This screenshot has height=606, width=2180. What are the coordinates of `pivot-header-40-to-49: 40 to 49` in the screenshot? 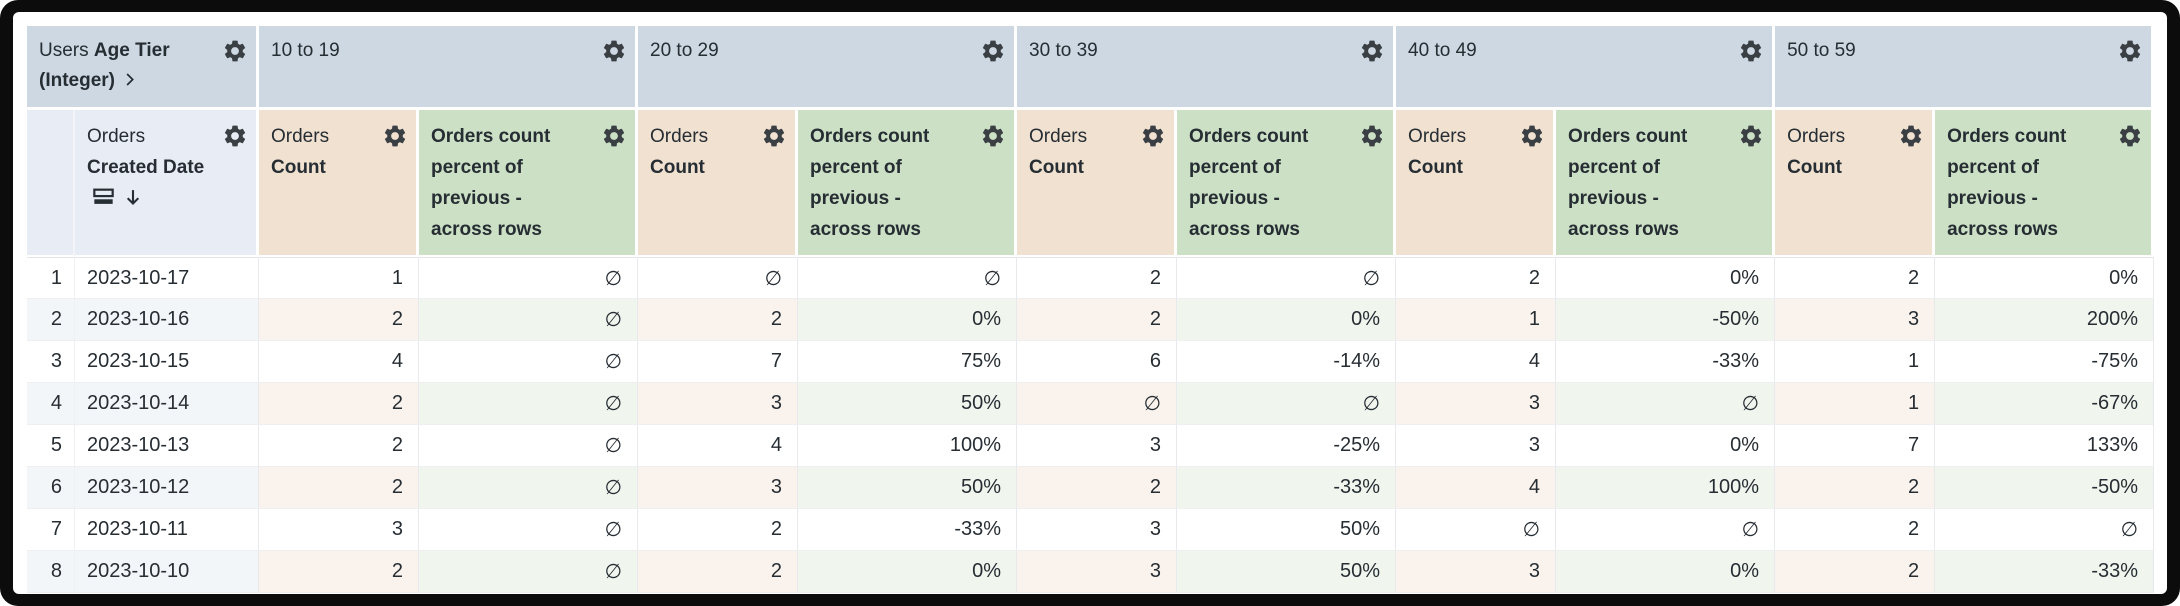 It's located at (1586, 68).